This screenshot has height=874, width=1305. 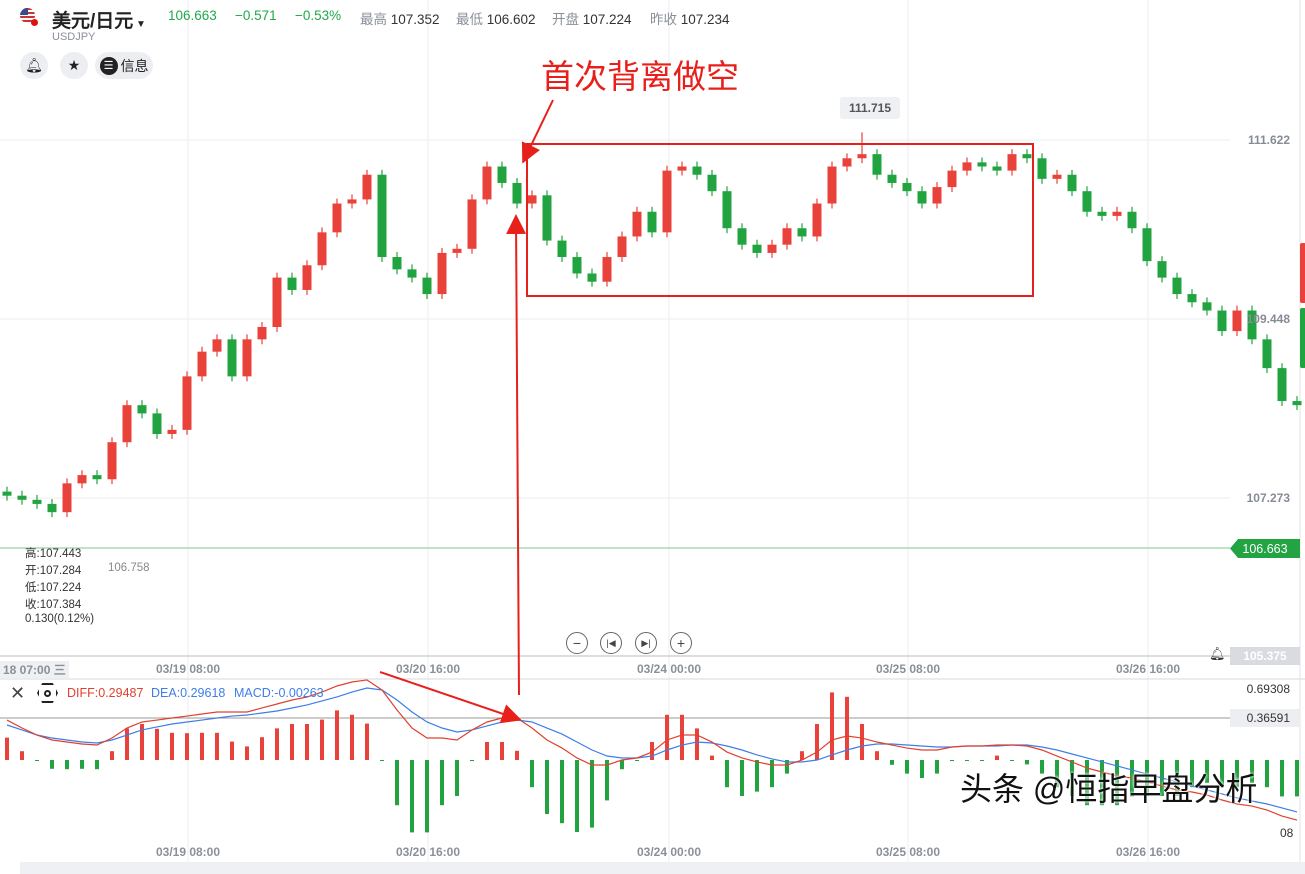 What do you see at coordinates (428, 669) in the screenshot?
I see `time-tick: 03/20 16:00` at bounding box center [428, 669].